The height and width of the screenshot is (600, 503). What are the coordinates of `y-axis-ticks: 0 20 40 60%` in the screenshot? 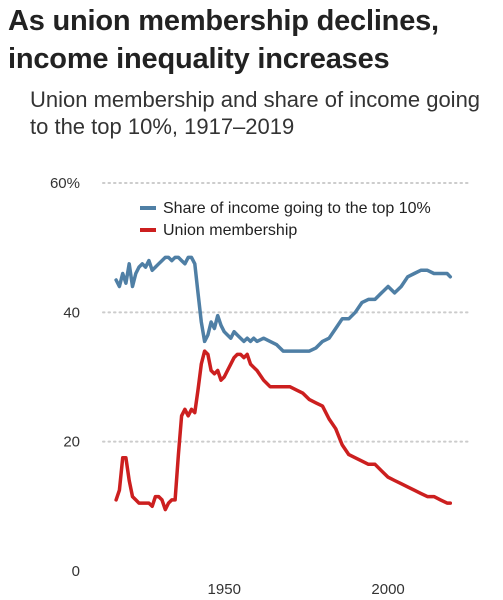 It's located at (65, 377).